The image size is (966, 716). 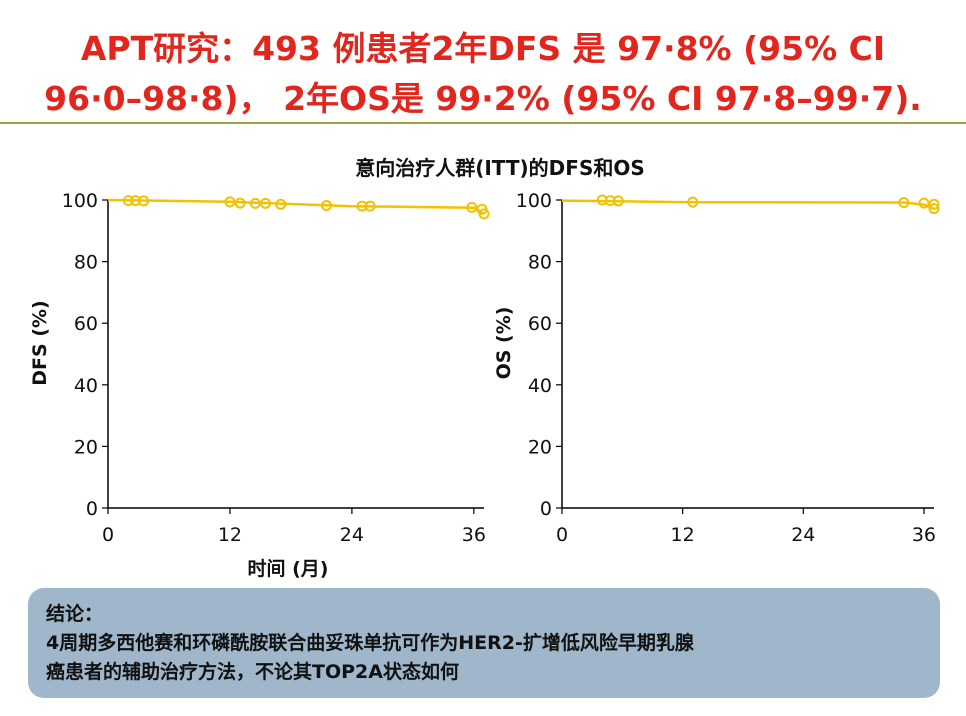 What do you see at coordinates (924, 535) in the screenshot?
I see `chart-2-x-tick-label: 36` at bounding box center [924, 535].